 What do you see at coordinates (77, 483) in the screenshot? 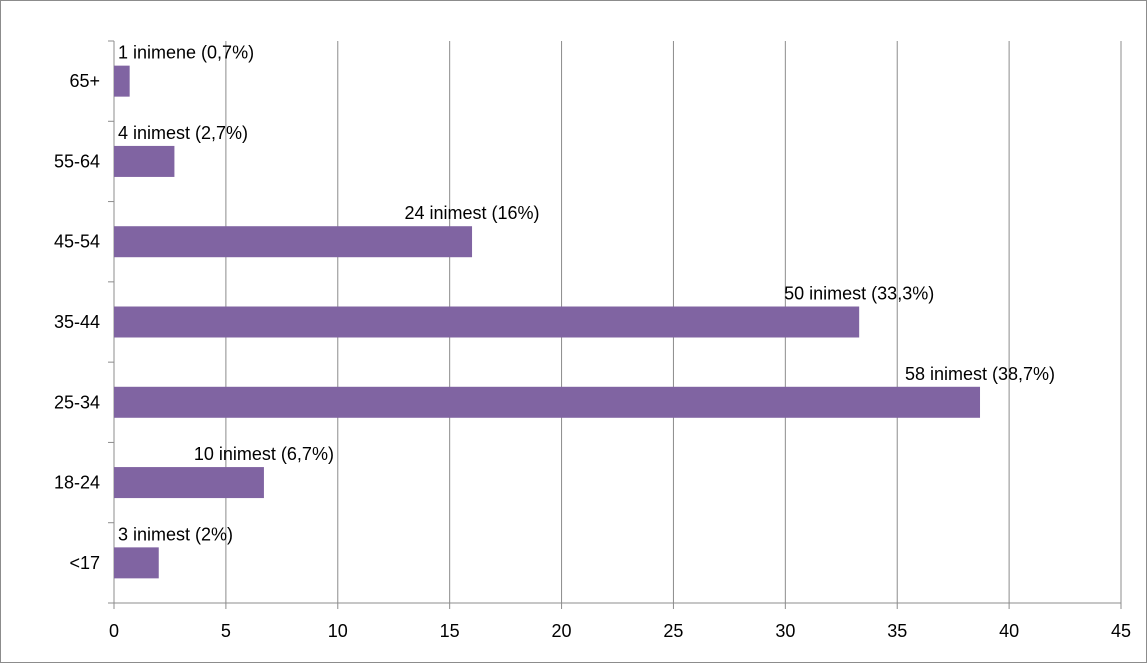
I see `y-tick-label: 18-24` at bounding box center [77, 483].